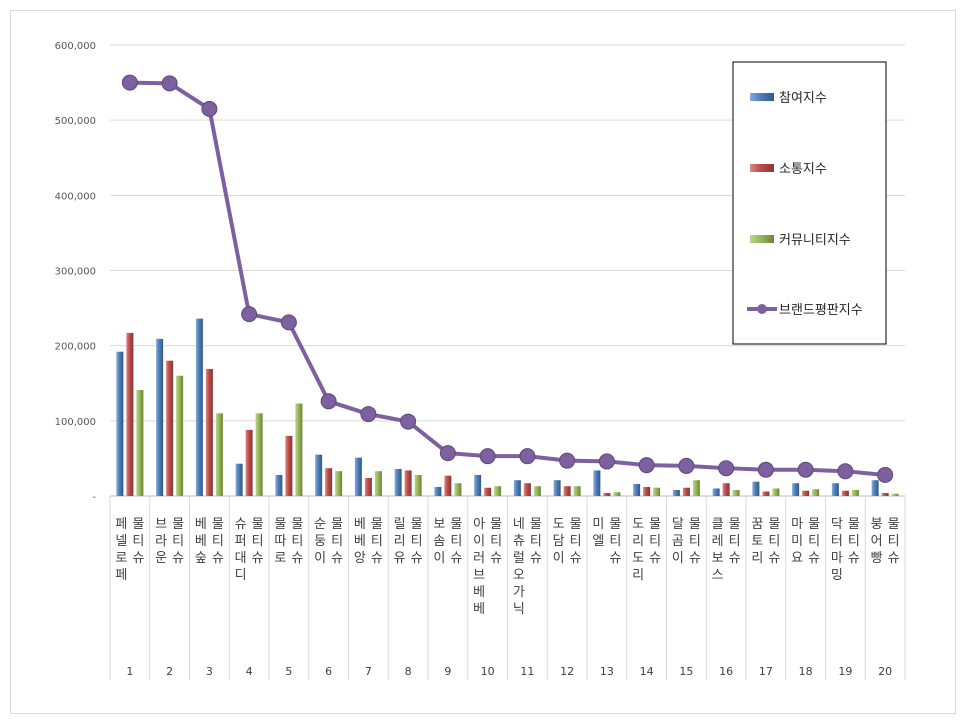 This screenshot has height=724, width=966. Describe the element at coordinates (447, 671) in the screenshot. I see `rank-label: 9` at that location.